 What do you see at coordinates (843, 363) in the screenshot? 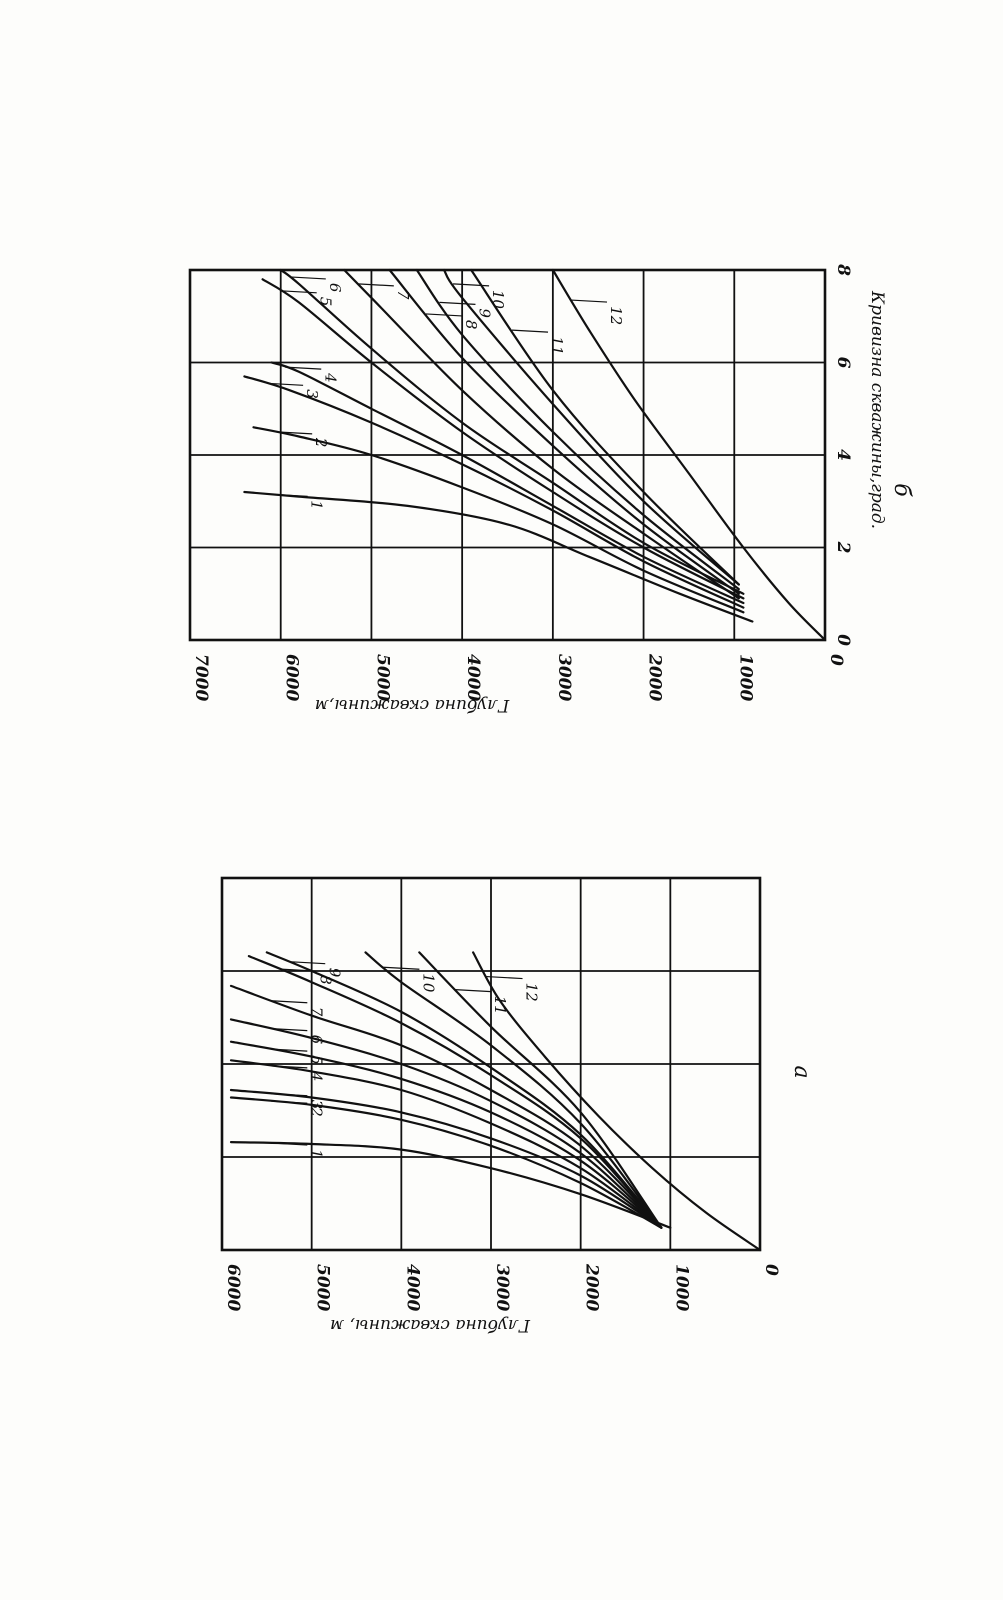
I see `x-tick-label: 6` at bounding box center [843, 363].